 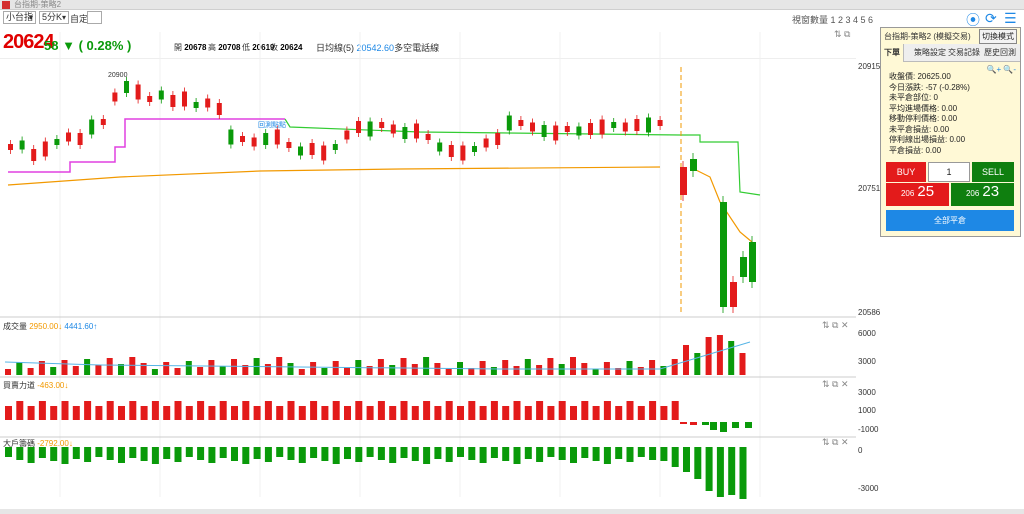 I want to click on switch-mode-button: 切換模式, so click(x=998, y=36).